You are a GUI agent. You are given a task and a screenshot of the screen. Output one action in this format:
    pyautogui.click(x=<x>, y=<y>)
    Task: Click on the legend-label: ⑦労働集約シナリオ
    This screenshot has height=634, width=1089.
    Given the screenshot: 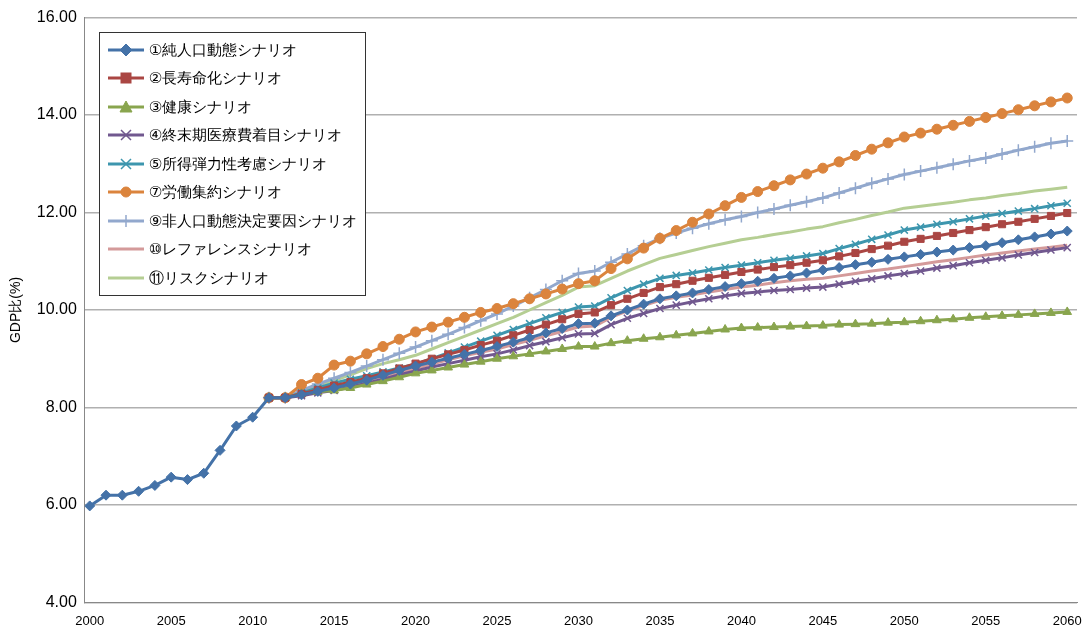 What is the action you would take?
    pyautogui.click(x=215, y=193)
    